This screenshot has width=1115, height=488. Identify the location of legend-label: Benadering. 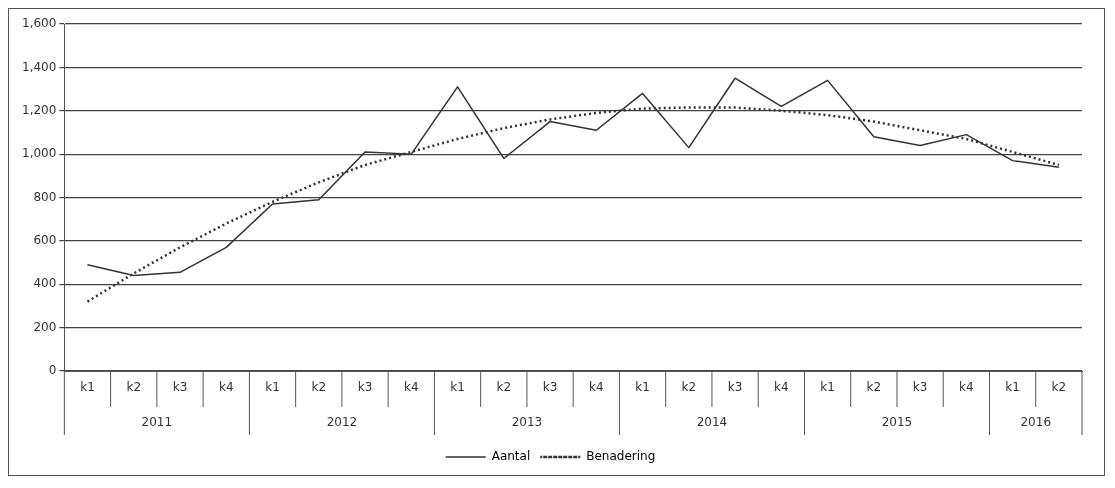
(621, 456).